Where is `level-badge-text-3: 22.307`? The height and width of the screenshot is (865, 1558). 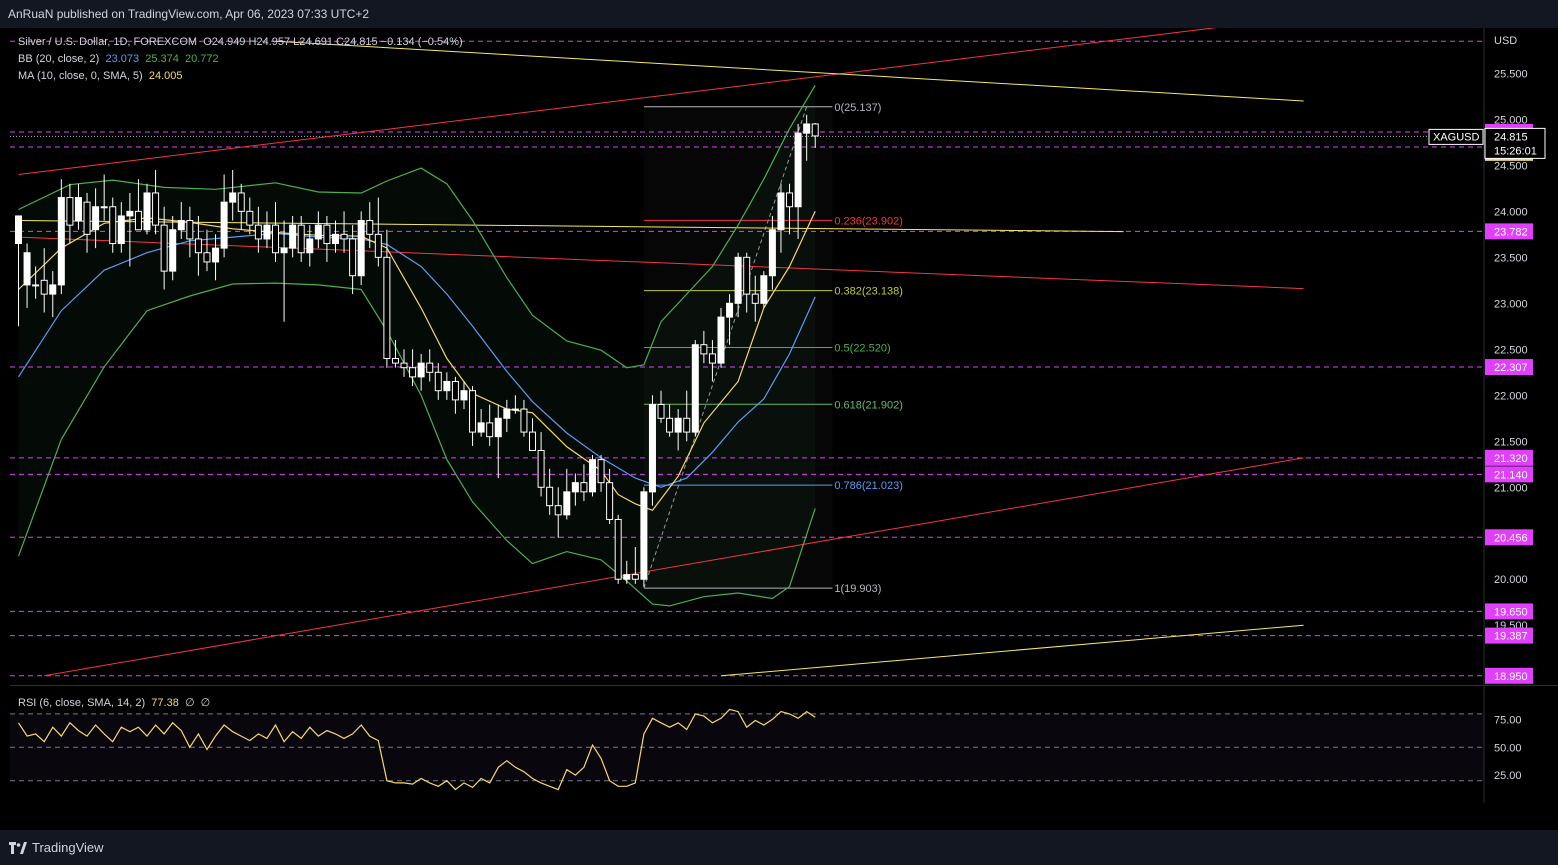 level-badge-text-3: 22.307 is located at coordinates (1511, 368).